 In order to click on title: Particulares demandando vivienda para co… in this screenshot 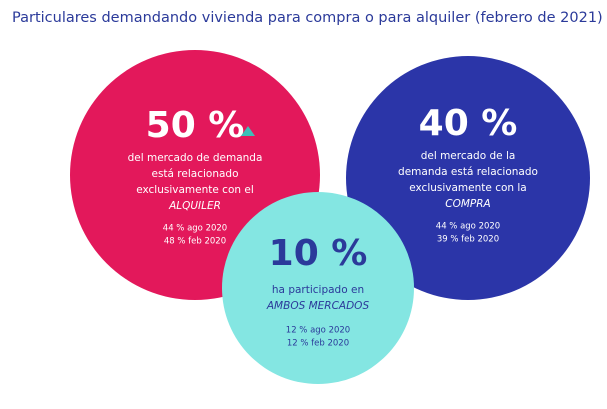, I will do `click(307, 18)`.